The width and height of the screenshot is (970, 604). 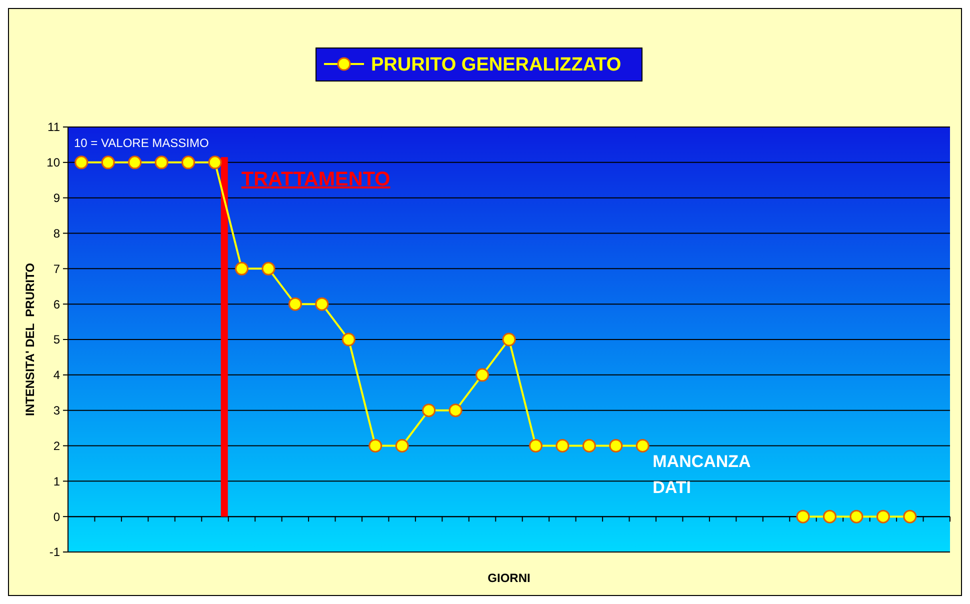 I want to click on y-tick-label: 1, so click(x=56, y=481).